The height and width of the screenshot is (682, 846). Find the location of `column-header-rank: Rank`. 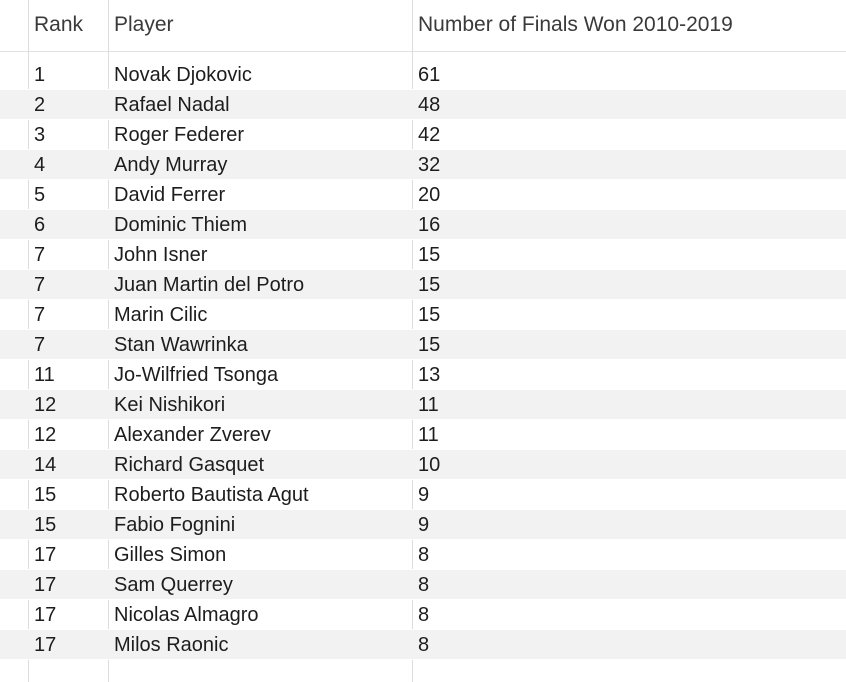

column-header-rank: Rank is located at coordinates (59, 24).